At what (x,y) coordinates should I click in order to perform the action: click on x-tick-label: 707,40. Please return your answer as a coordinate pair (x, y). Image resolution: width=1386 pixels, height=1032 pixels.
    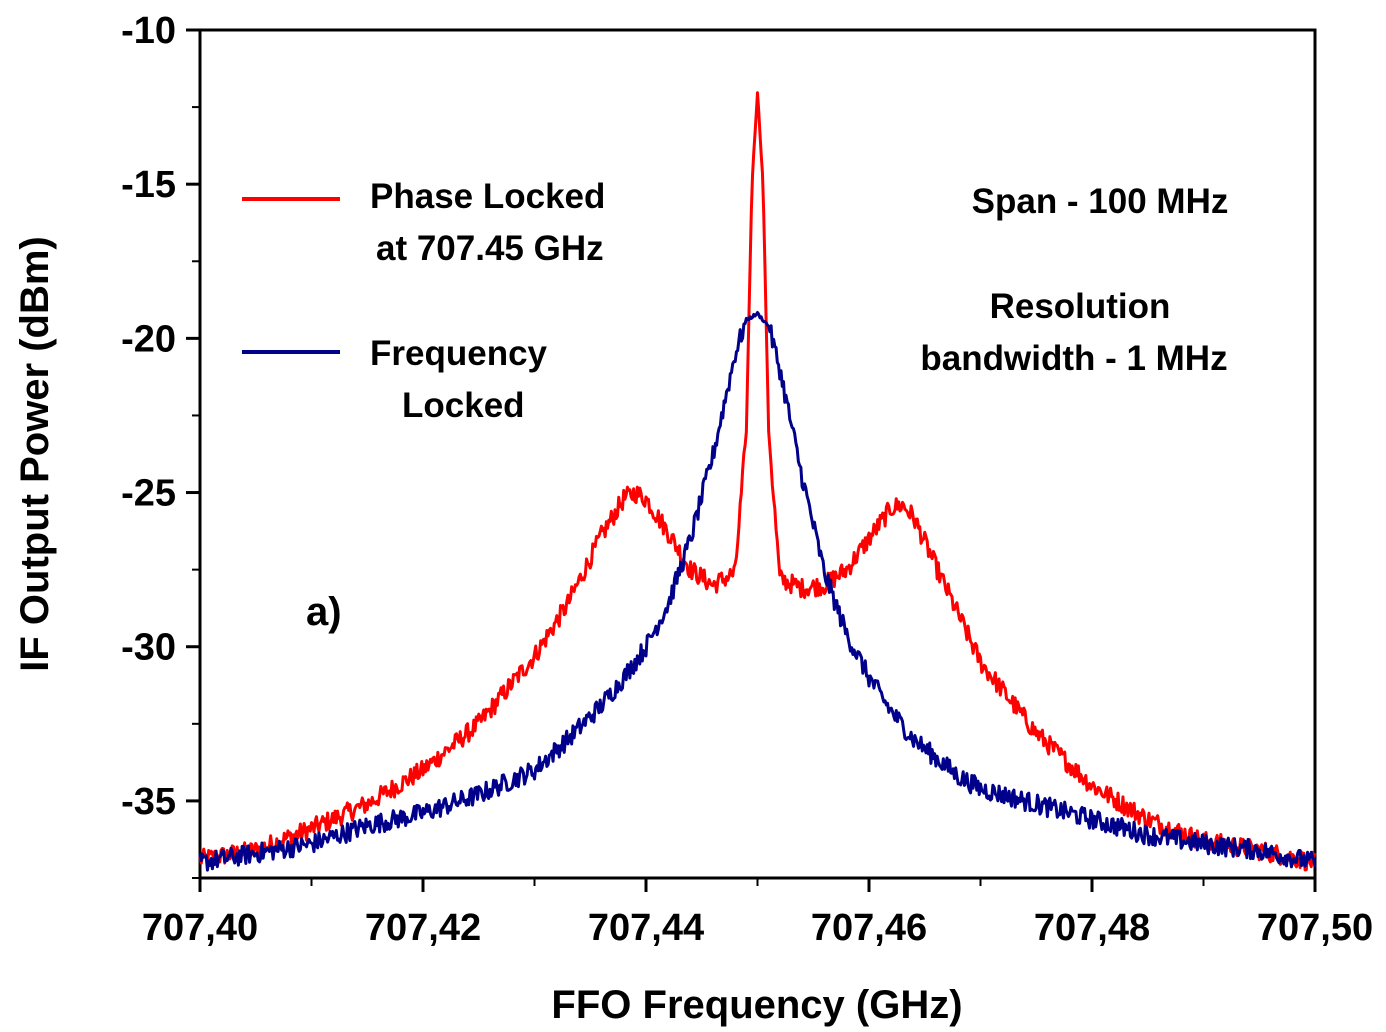
    Looking at the image, I should click on (200, 928).